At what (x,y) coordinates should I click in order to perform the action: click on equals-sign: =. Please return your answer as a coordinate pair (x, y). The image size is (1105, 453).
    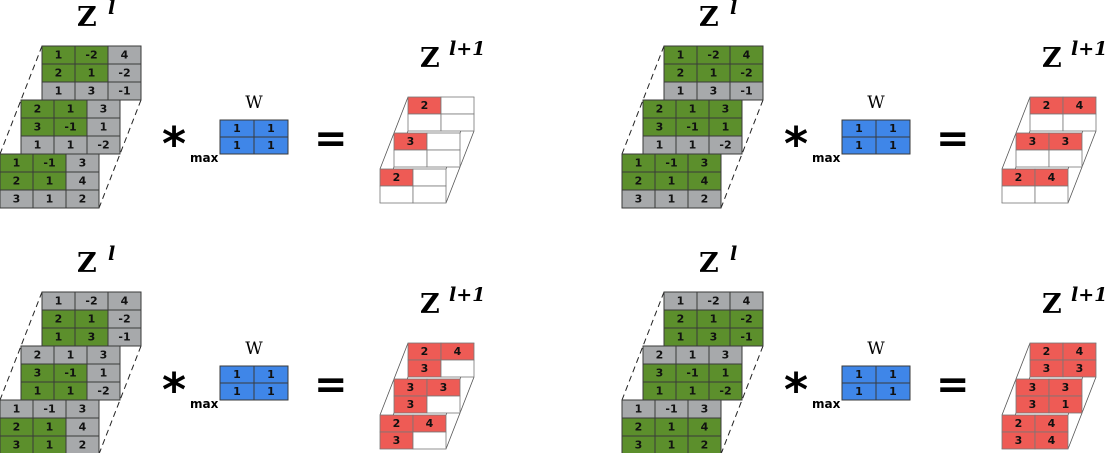
    Looking at the image, I should click on (331, 139).